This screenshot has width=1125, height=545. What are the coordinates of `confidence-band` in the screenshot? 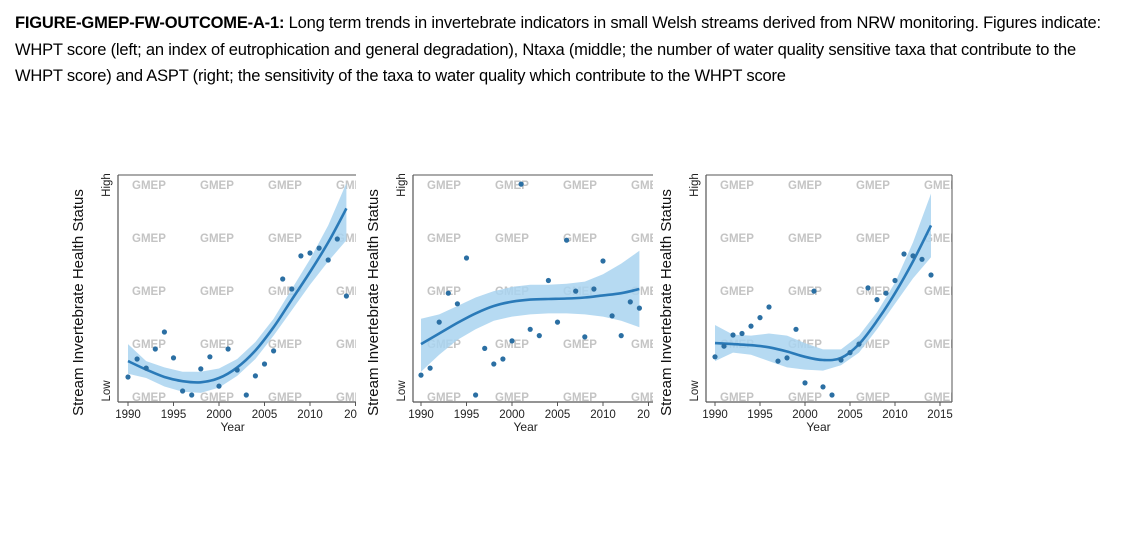 It's located at (823, 282).